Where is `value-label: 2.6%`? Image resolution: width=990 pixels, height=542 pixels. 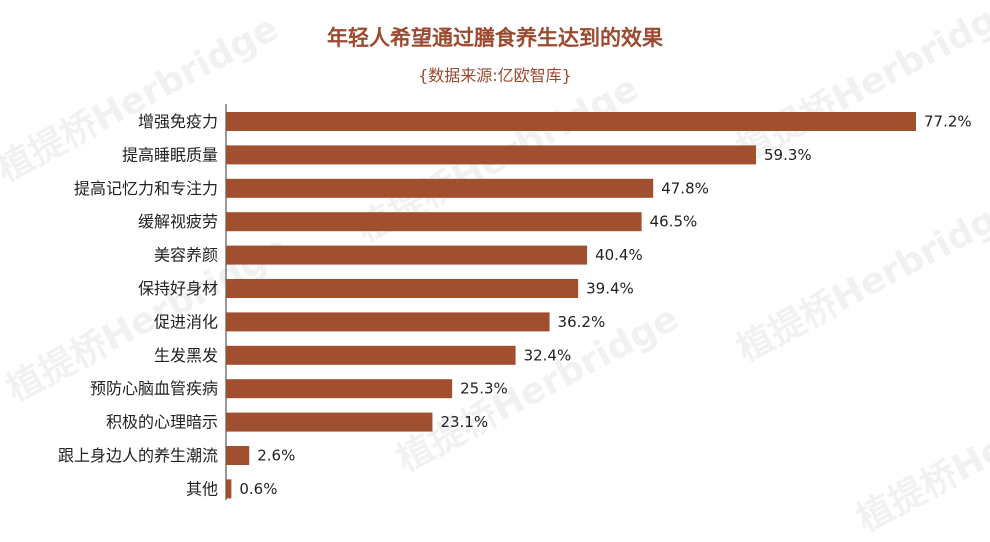
value-label: 2.6% is located at coordinates (276, 456).